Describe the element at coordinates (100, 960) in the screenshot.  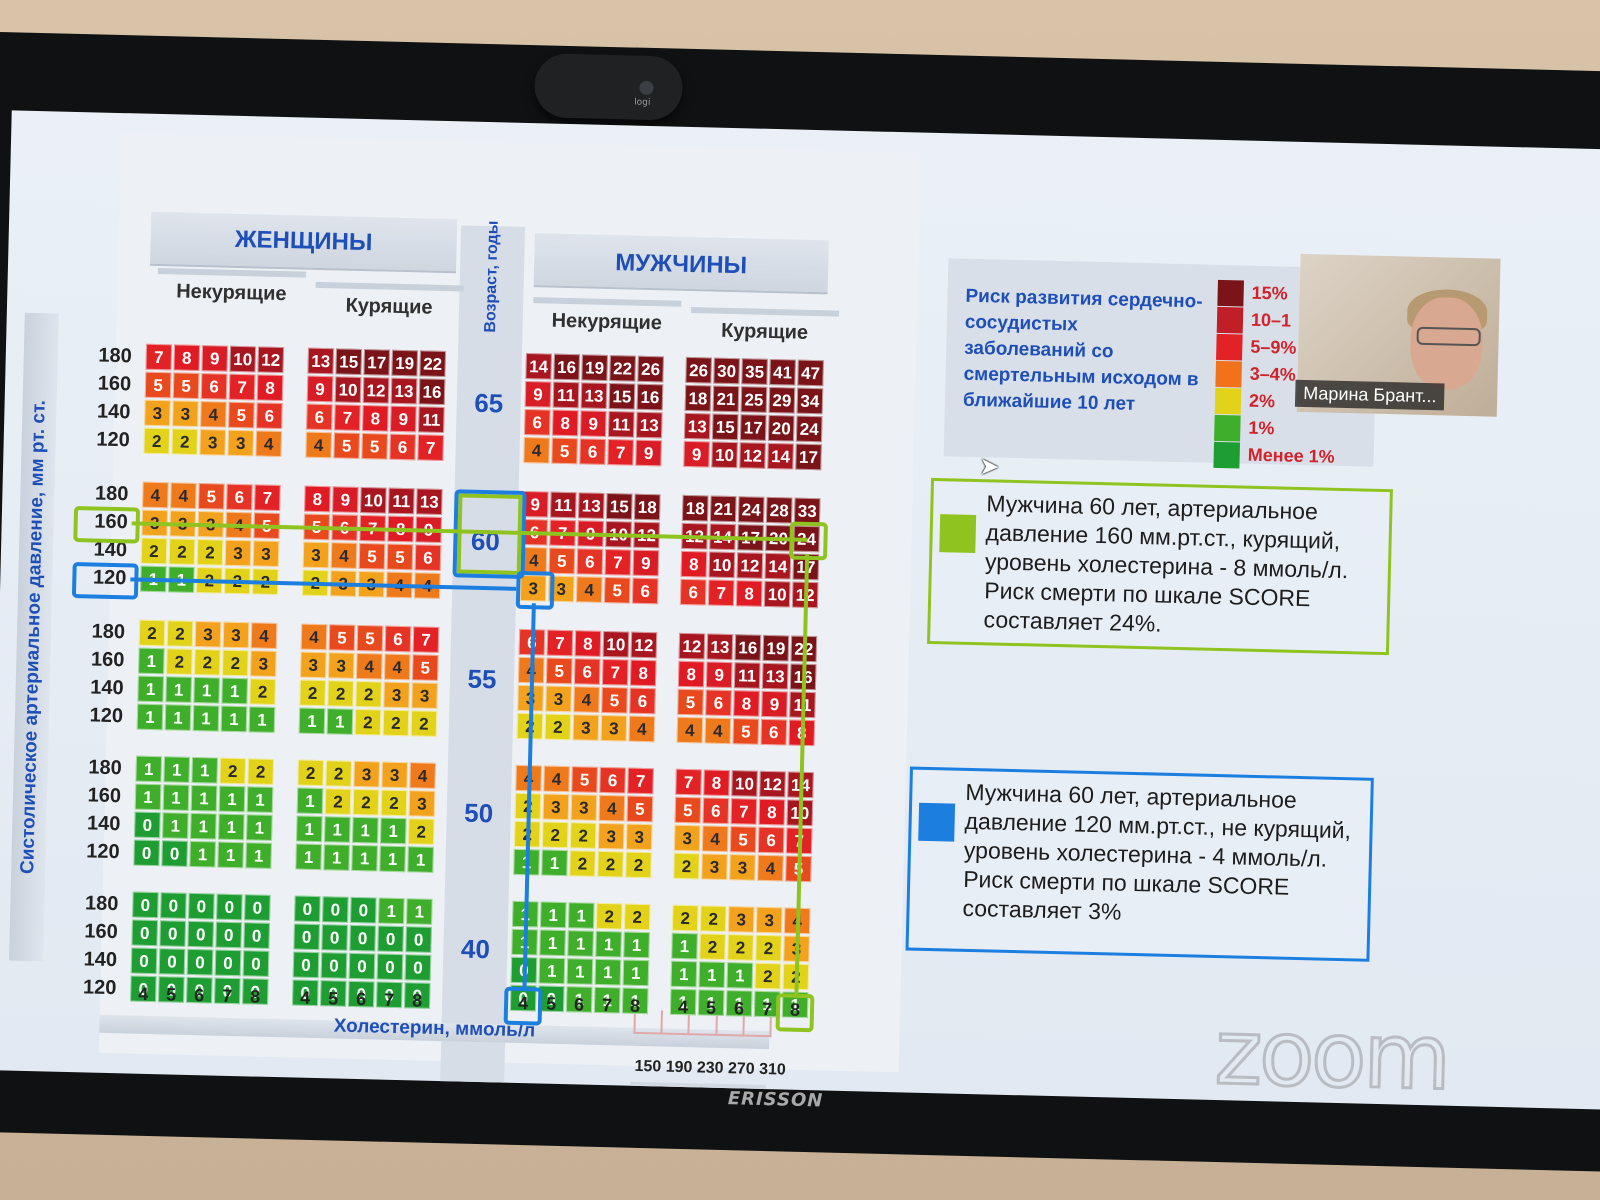
I see `bp-label-40-140: 140` at that location.